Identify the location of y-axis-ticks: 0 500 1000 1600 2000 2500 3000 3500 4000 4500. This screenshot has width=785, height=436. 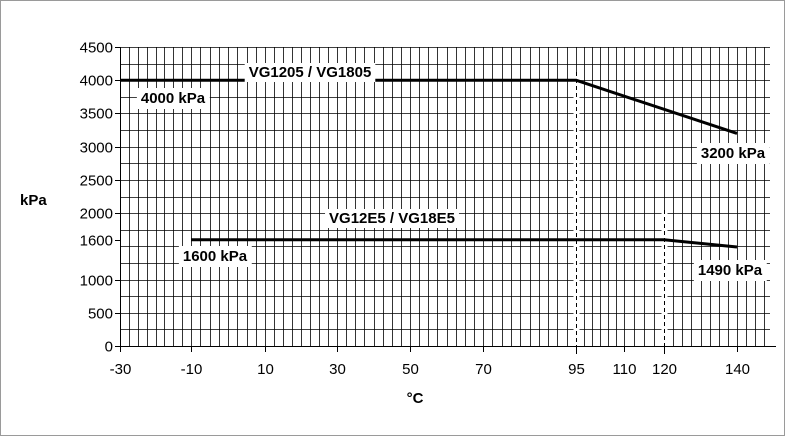
(100, 198).